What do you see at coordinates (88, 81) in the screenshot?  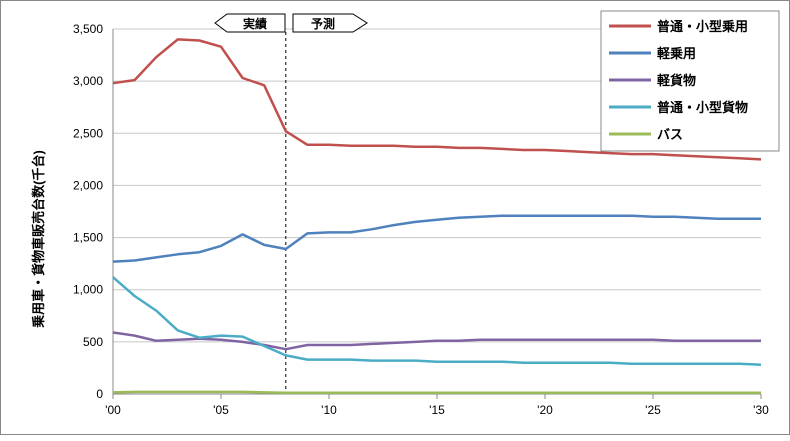 I see `y-tick-label: 3,000` at bounding box center [88, 81].